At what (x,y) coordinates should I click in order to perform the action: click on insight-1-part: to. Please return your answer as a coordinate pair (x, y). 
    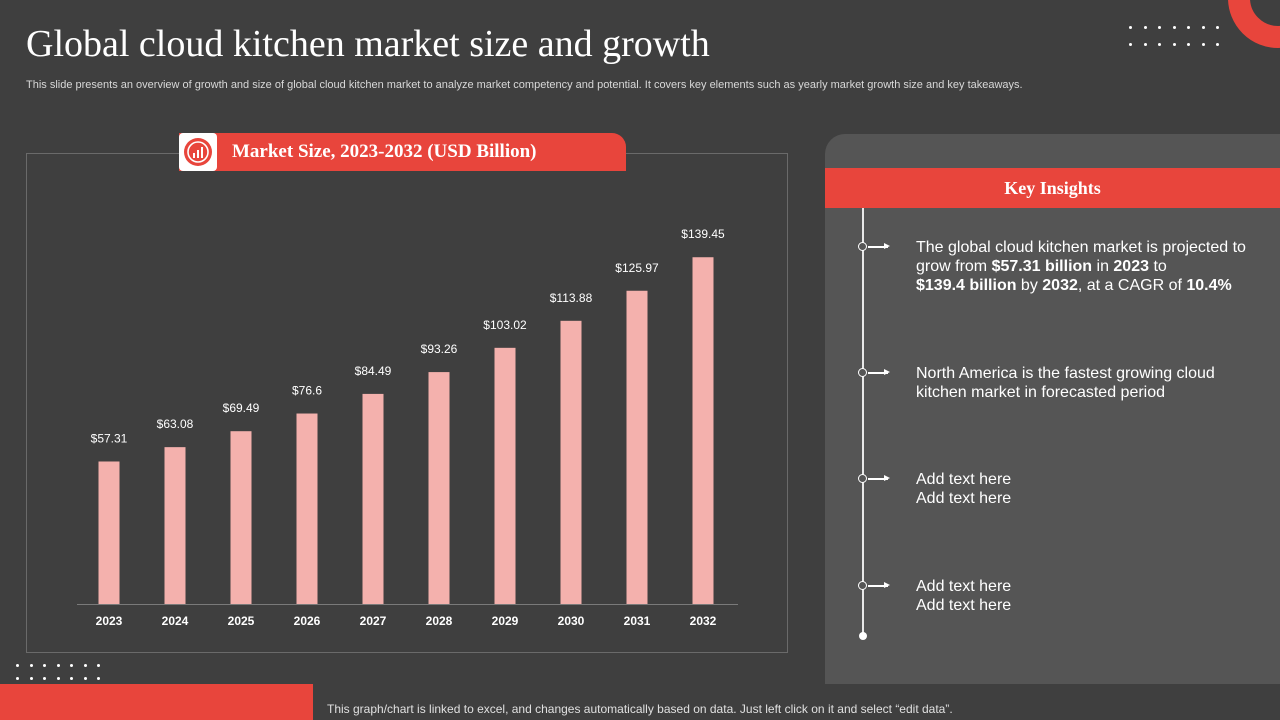
    Looking at the image, I should click on (1158, 266).